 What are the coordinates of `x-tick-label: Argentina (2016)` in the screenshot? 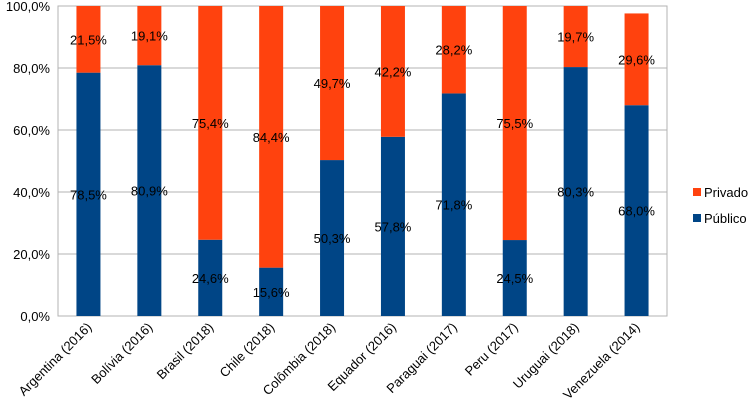 It's located at (54, 359).